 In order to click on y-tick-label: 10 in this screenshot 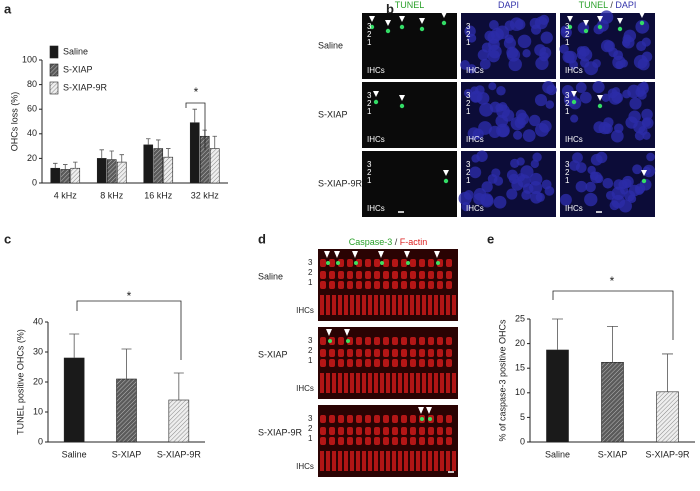, I will do `click(38, 411)`.